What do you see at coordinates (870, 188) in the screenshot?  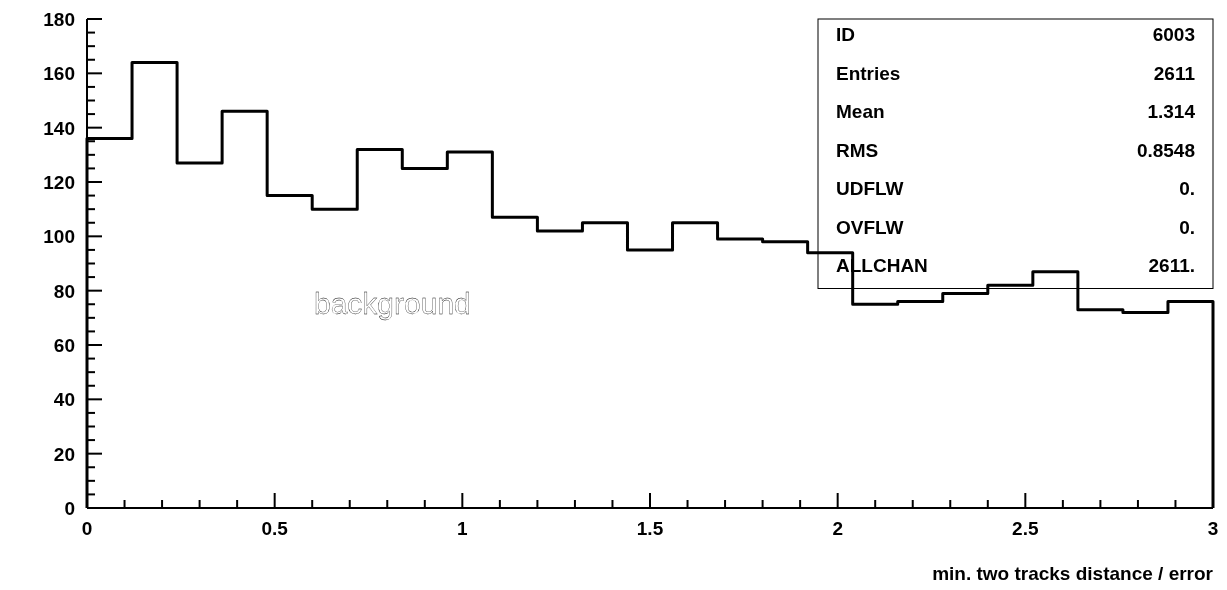 I see `annotation: UDFLW` at bounding box center [870, 188].